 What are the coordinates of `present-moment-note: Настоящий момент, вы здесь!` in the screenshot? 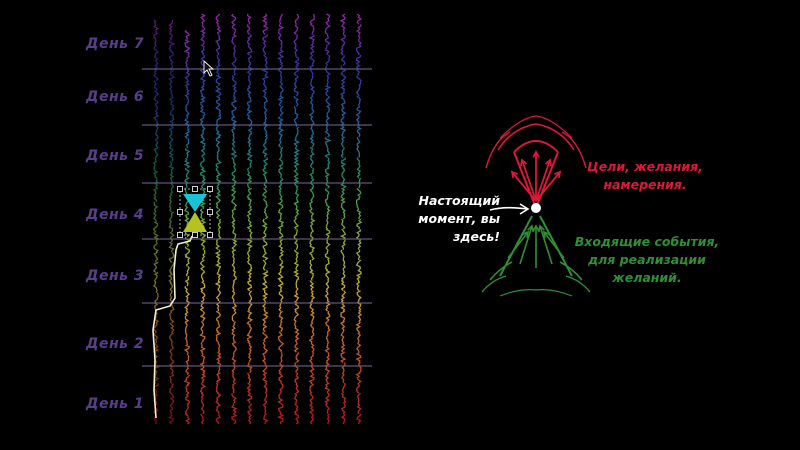 It's located at (445, 219).